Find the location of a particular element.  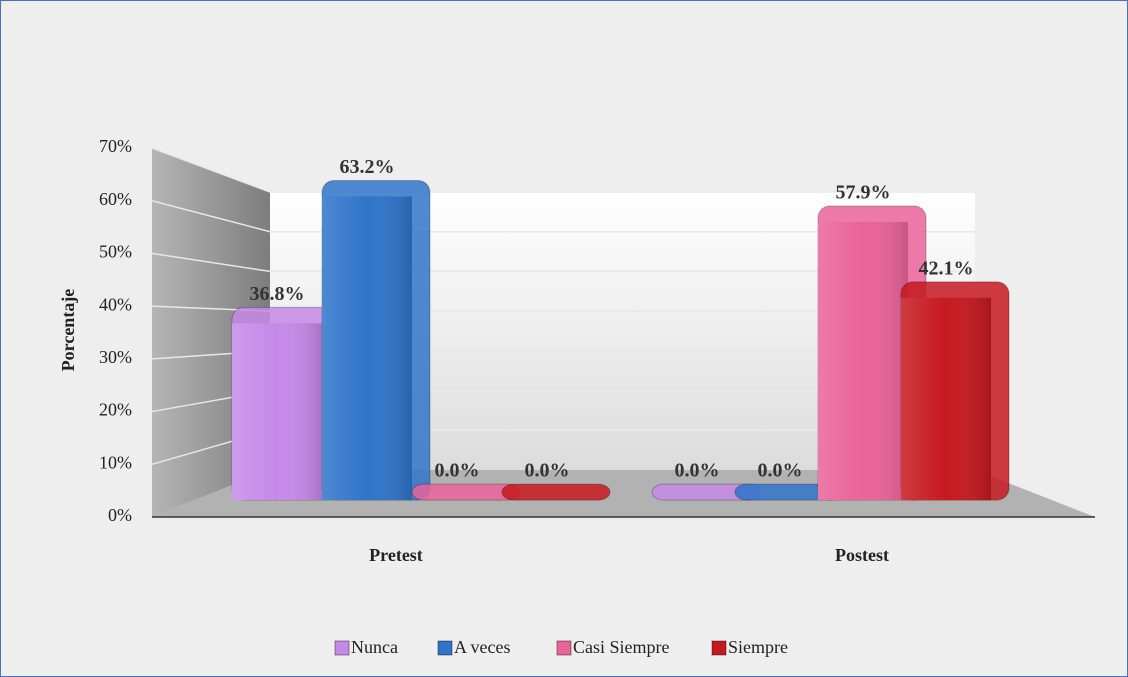

y-tick-label: 10% is located at coordinates (115, 462).